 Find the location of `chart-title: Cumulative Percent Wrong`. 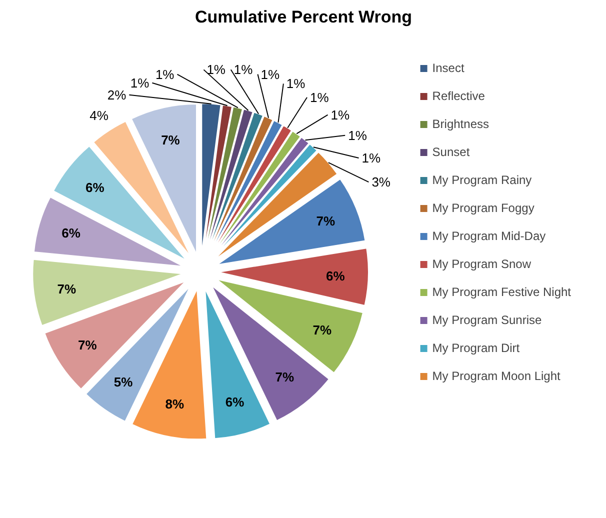

chart-title: Cumulative Percent Wrong is located at coordinates (303, 17).